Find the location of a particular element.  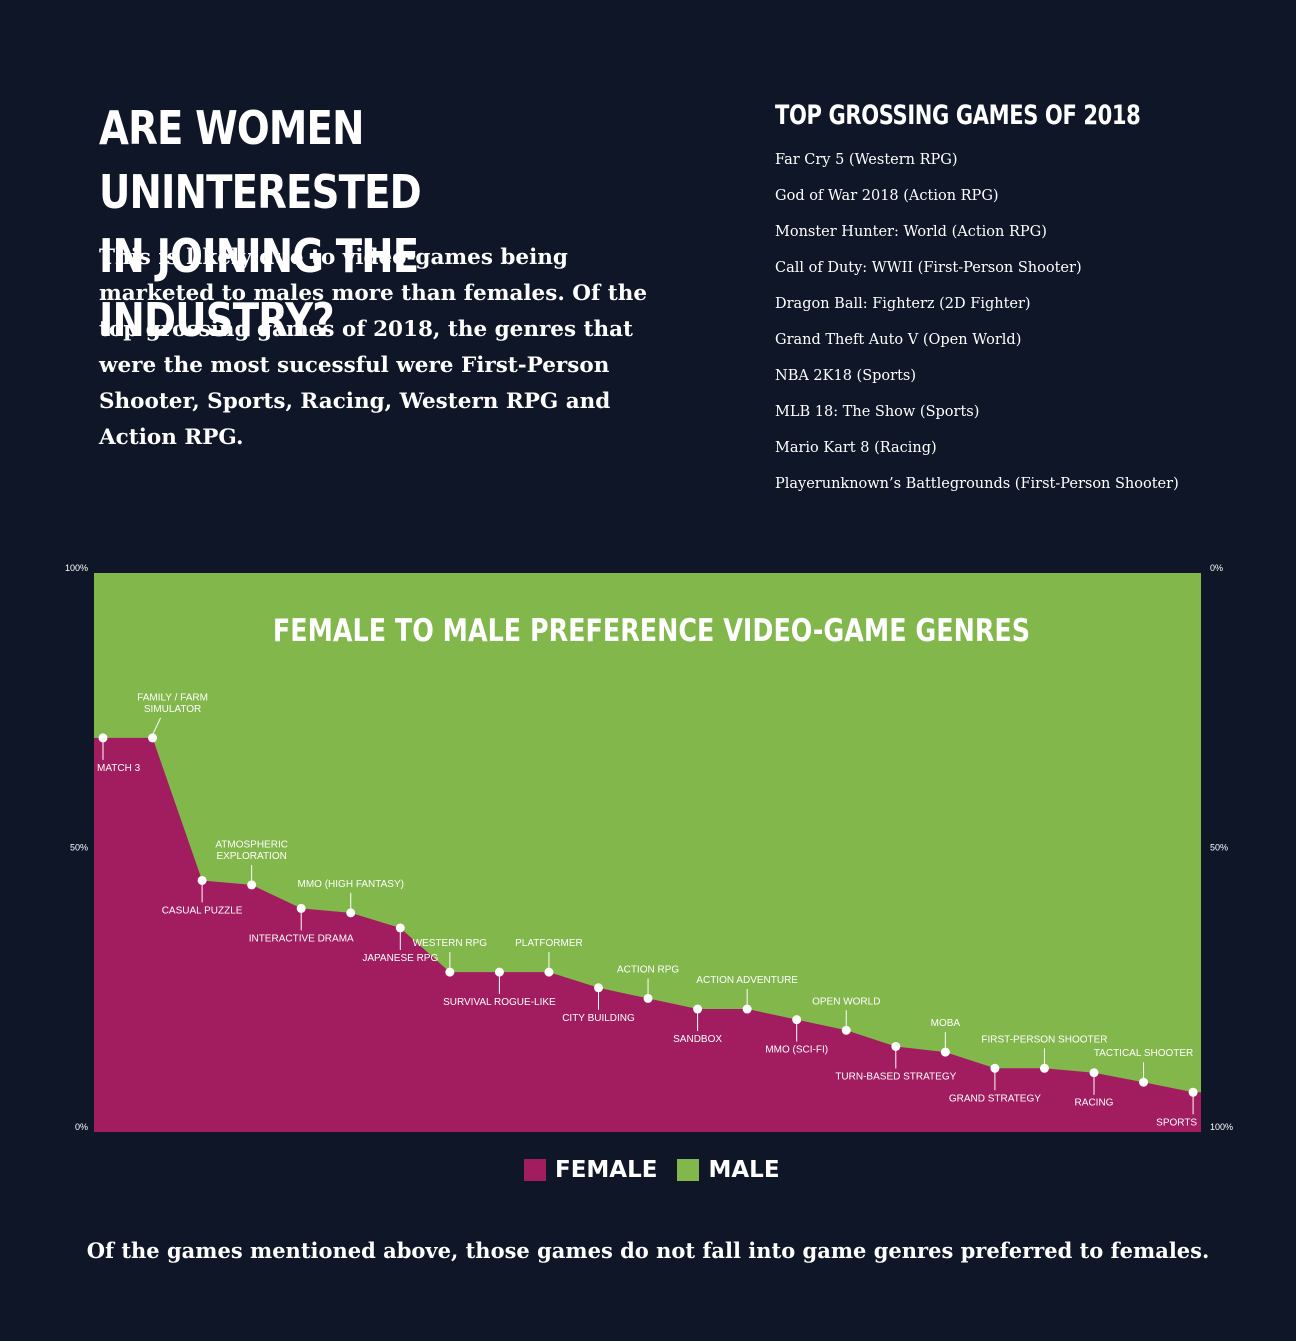

top-game-item: Grand Theft Auto V (Open World) is located at coordinates (898, 340).